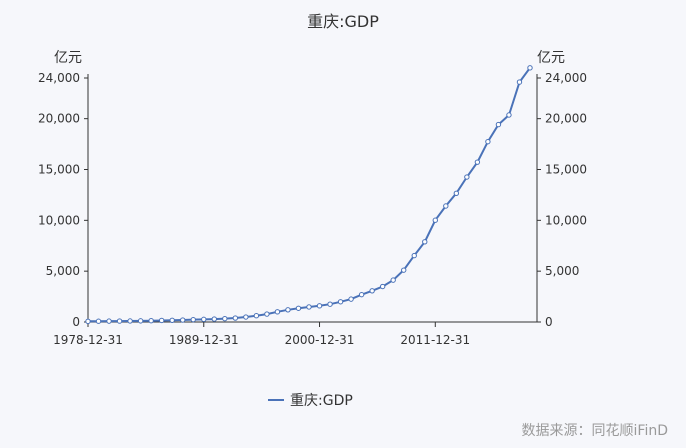 Image resolution: width=686 pixels, height=448 pixels. Describe the element at coordinates (59, 170) in the screenshot. I see `y-tick-label-left: 15,000` at that location.